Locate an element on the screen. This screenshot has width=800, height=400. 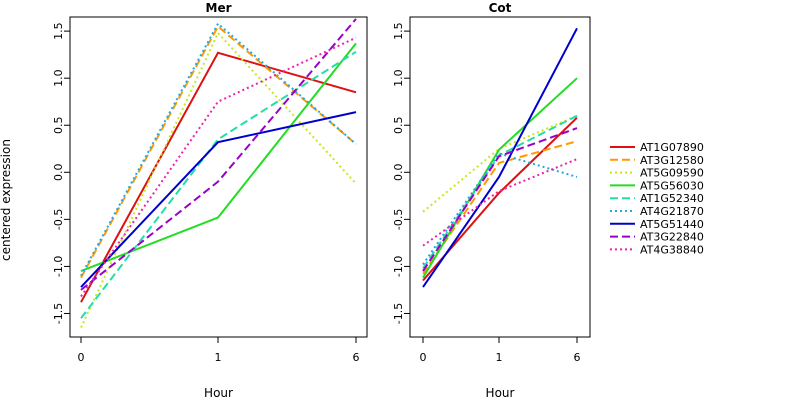
legend-label: AT5G56030 is located at coordinates (672, 185).